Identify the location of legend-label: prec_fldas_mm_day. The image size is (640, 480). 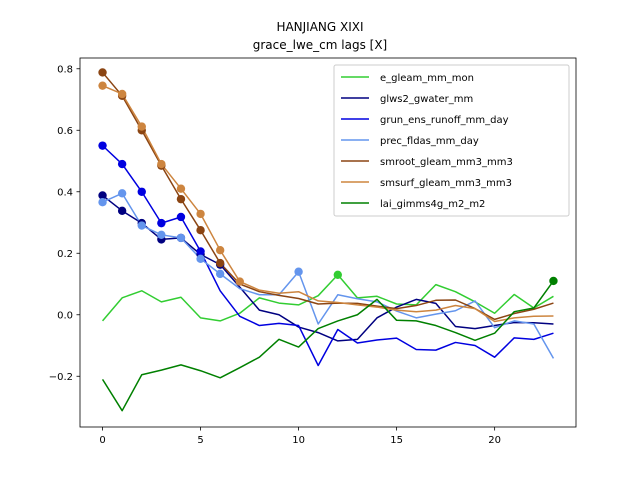
(429, 141).